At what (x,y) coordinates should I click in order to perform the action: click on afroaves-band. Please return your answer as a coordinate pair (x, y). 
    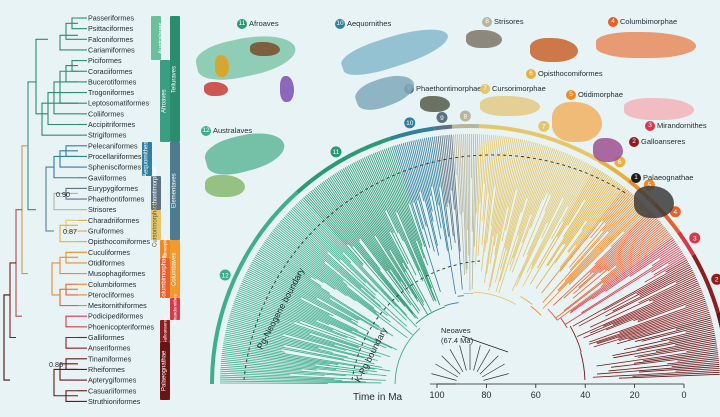
    Looking at the image, I should click on (165, 101).